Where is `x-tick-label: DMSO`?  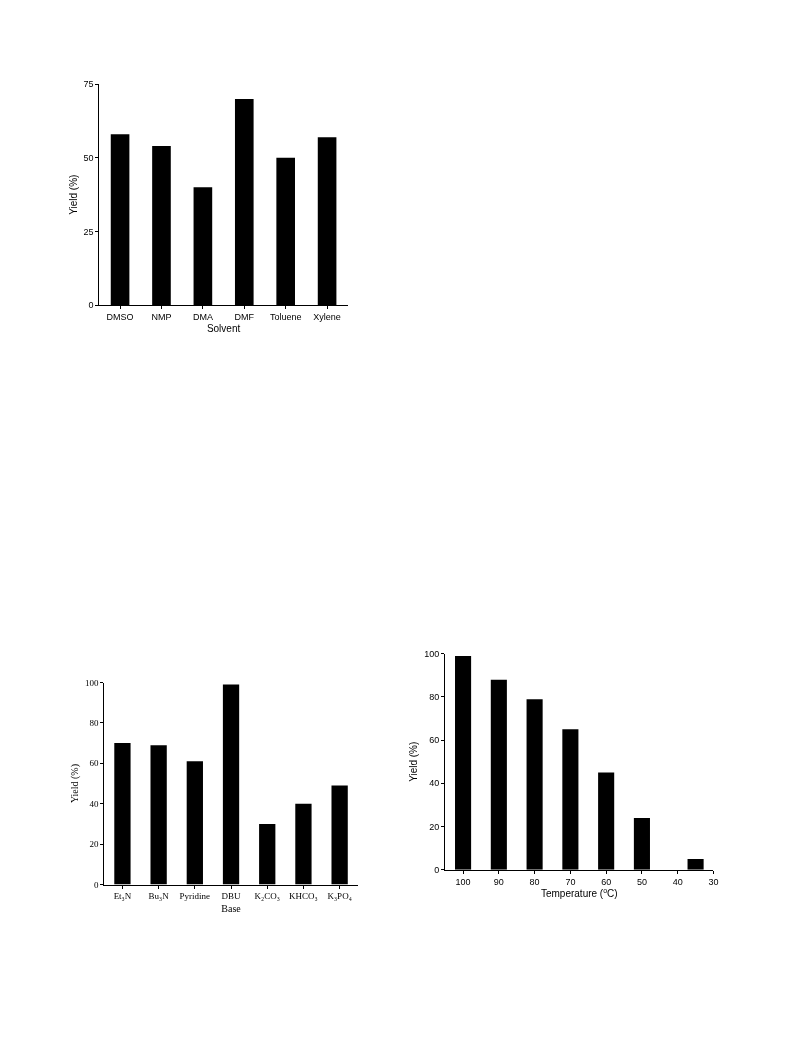 x-tick-label: DMSO is located at coordinates (120, 316).